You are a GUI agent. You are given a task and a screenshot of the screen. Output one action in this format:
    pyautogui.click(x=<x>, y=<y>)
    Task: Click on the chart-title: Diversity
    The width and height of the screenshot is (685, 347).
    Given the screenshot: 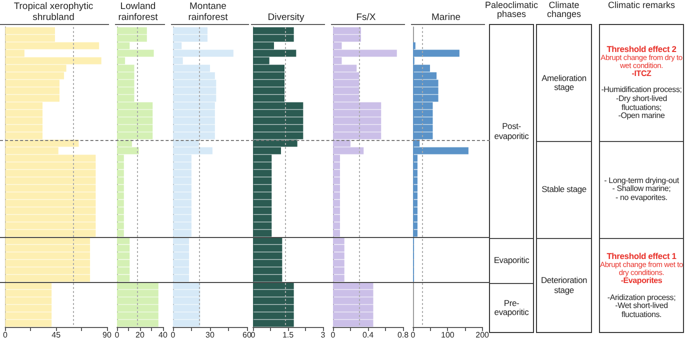 What is the action you would take?
    pyautogui.click(x=286, y=17)
    